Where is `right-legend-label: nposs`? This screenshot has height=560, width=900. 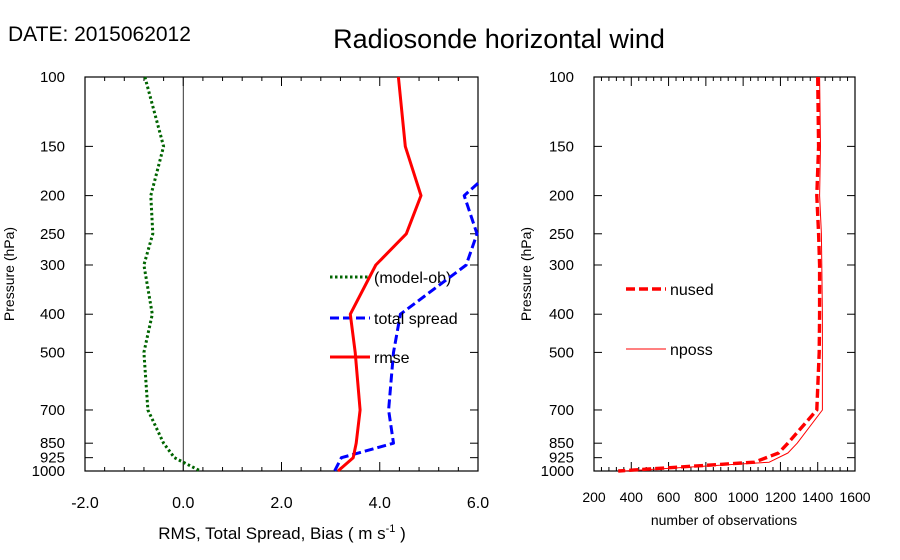
right-legend-label: nposs is located at coordinates (691, 350).